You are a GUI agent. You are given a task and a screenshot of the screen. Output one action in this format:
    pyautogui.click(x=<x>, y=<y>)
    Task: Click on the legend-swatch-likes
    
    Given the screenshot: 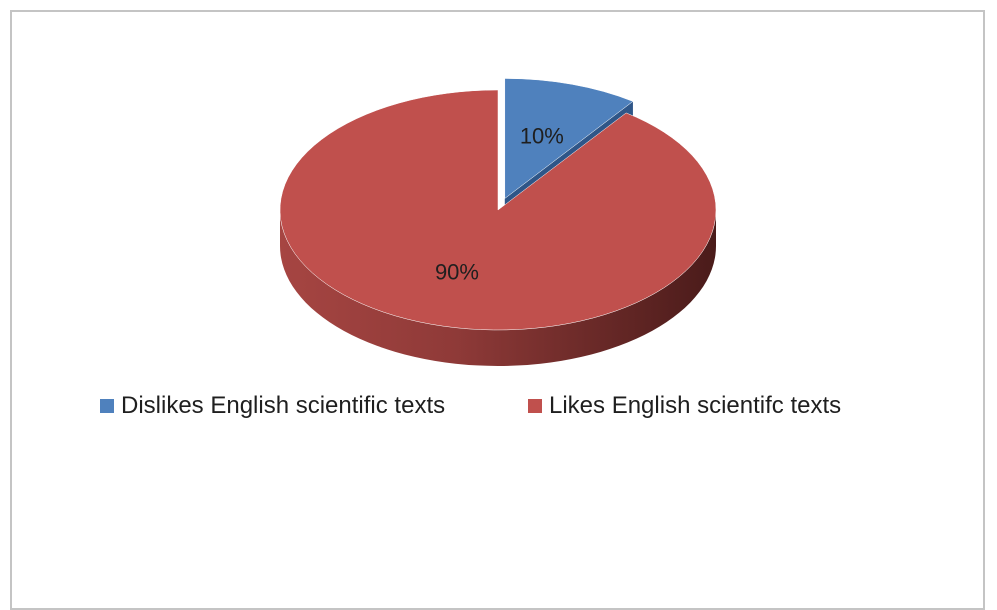 What is the action you would take?
    pyautogui.click(x=535, y=406)
    